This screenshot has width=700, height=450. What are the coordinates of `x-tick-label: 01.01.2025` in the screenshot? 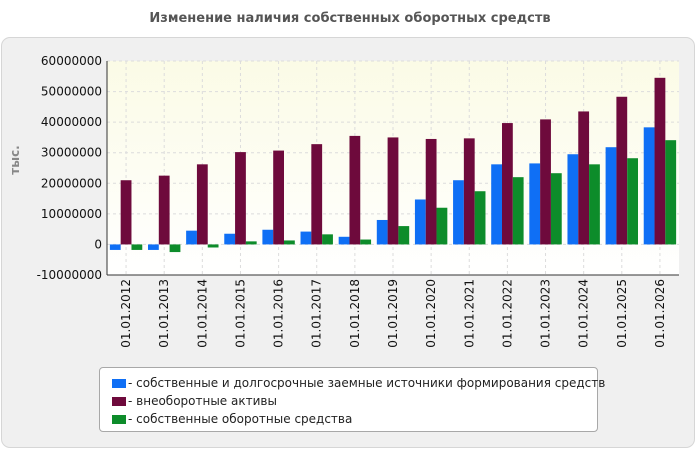 It's located at (622, 313).